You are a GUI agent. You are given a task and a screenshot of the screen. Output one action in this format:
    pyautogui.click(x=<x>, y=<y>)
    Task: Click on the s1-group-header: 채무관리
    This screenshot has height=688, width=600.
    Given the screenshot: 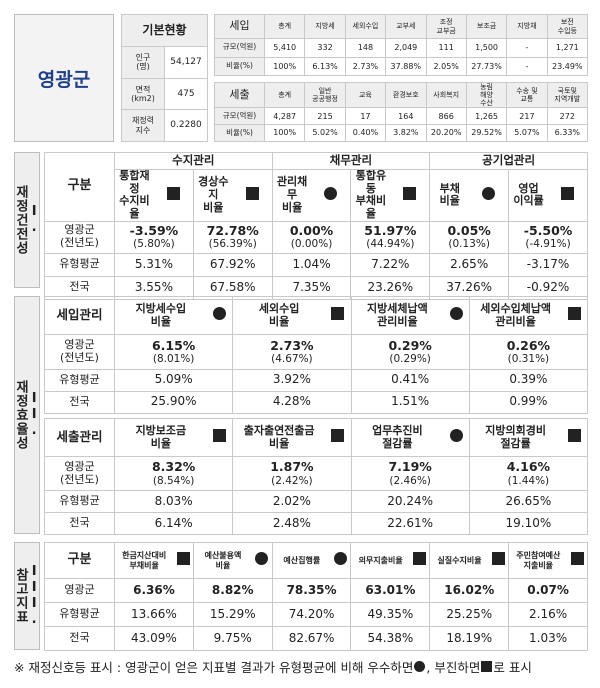 What is the action you would take?
    pyautogui.click(x=351, y=161)
    